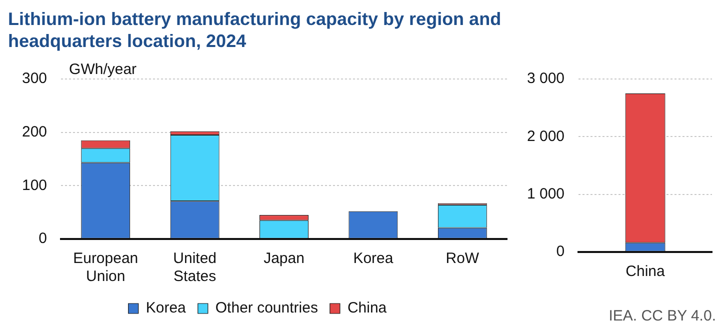 Image resolution: width=726 pixels, height=330 pixels. What do you see at coordinates (194, 268) in the screenshot?
I see `x-tick-label: United States` at bounding box center [194, 268].